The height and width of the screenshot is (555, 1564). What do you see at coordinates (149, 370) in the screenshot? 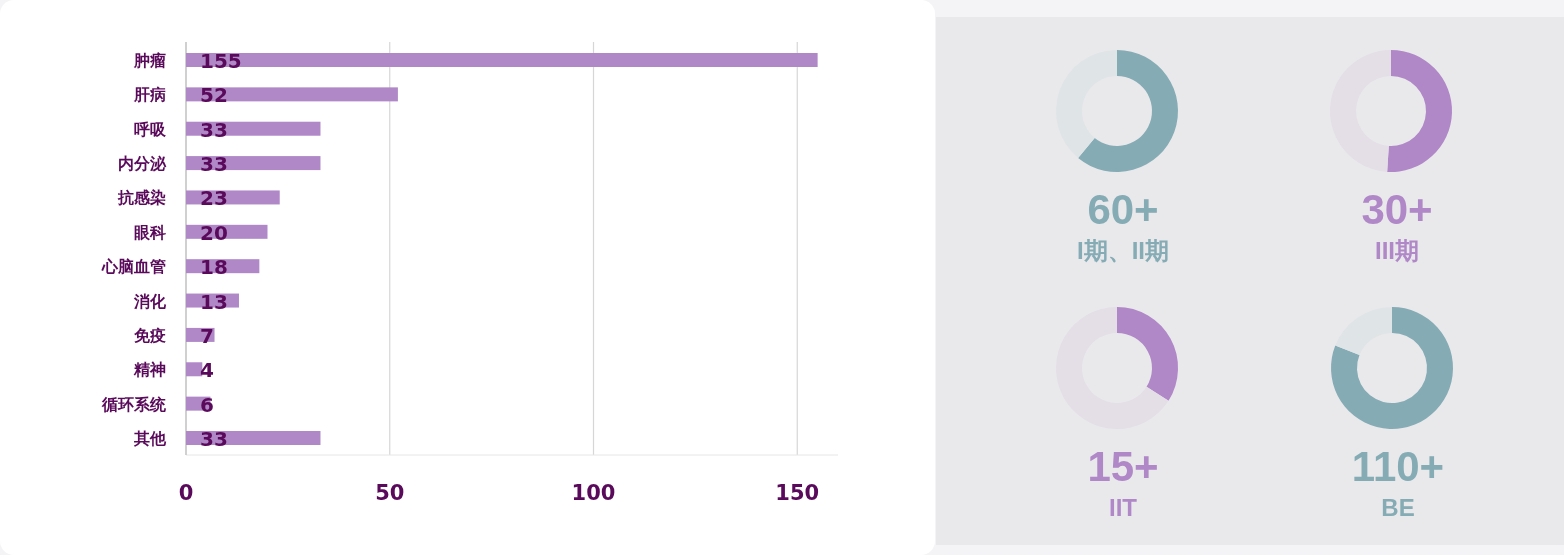
I see `y-tick-label: 精神` at bounding box center [149, 370].